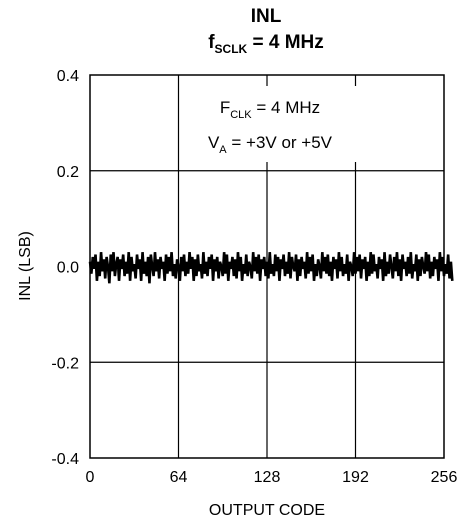 This screenshot has height=525, width=465. I want to click on annotations: FCLK = 4 MHz VA = +3V or +5V, so click(274, 124).